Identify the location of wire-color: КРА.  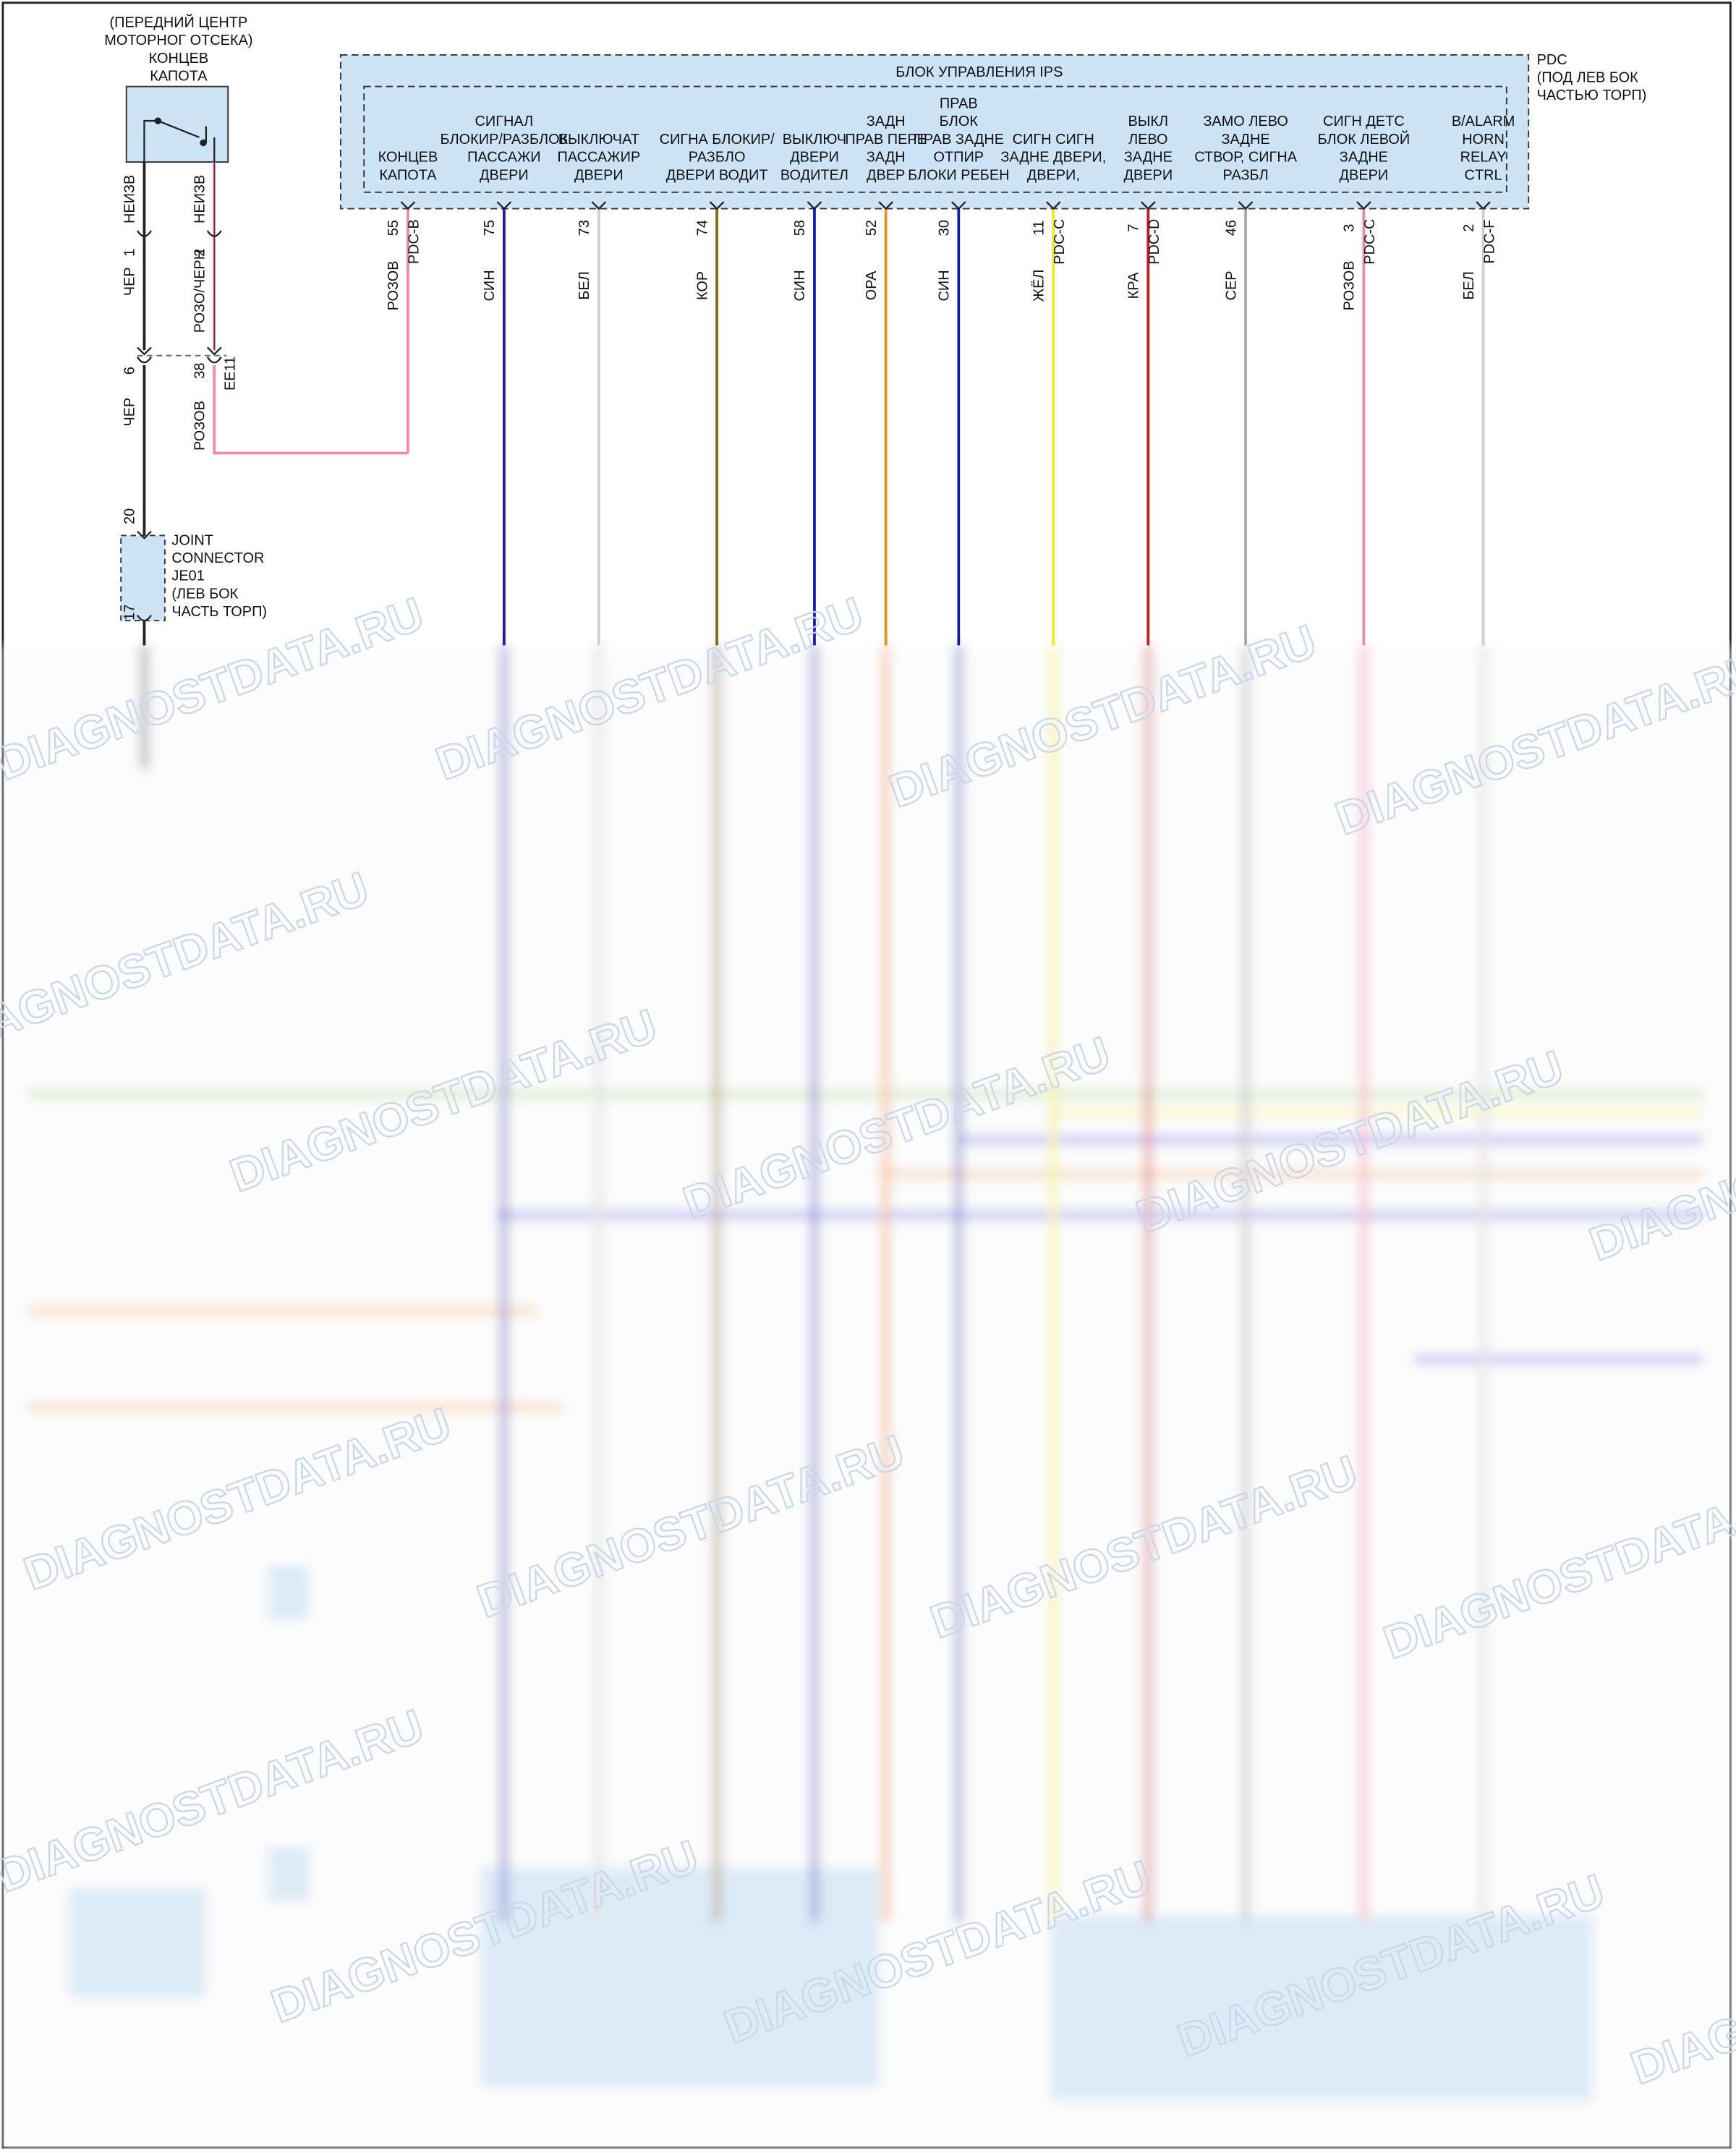
(1134, 285).